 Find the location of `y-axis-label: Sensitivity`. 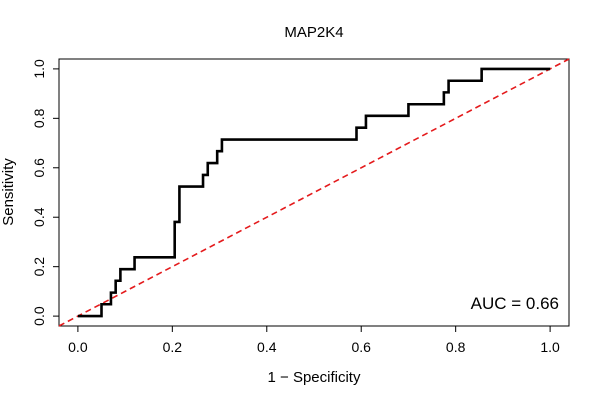

y-axis-label: Sensitivity is located at coordinates (8, 192).